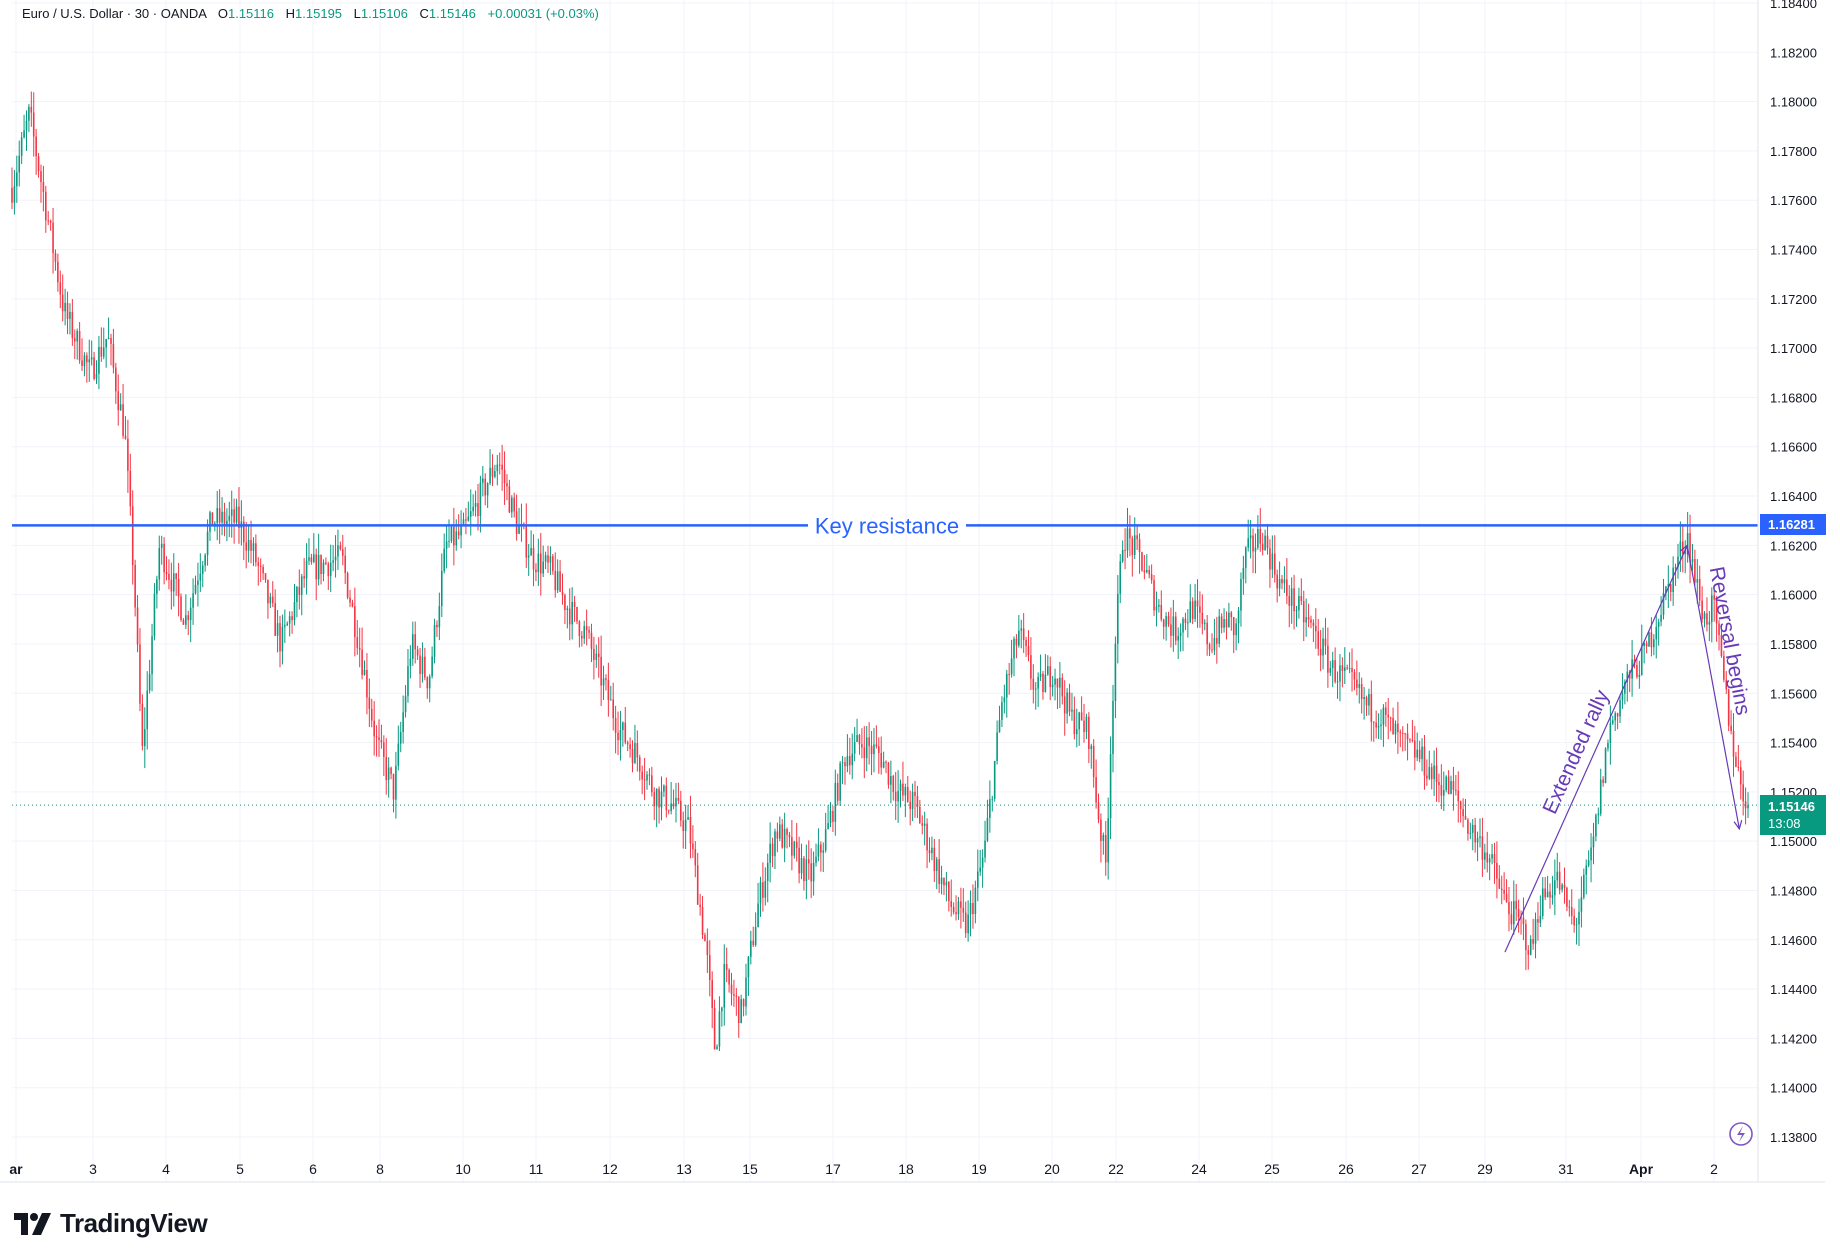 The image size is (1840, 1254). What do you see at coordinates (1199, 1169) in the screenshot?
I see `time-tick-label: 24` at bounding box center [1199, 1169].